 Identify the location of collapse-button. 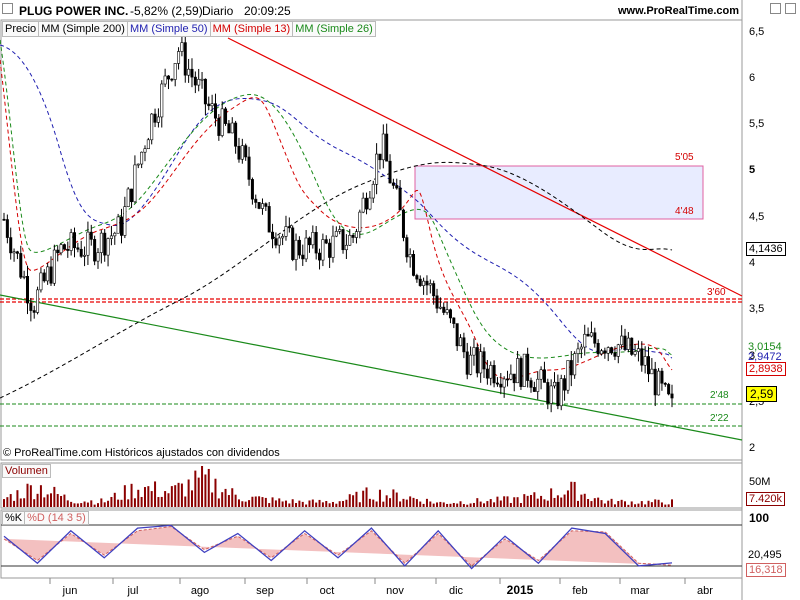
(7, 8).